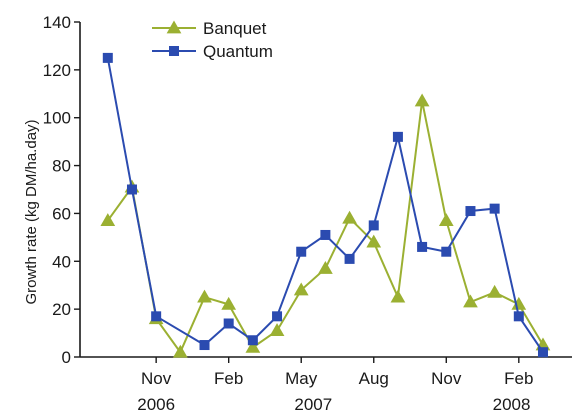 This screenshot has height=414, width=577. What do you see at coordinates (61, 166) in the screenshot?
I see `y-tick-label: 80` at bounding box center [61, 166].